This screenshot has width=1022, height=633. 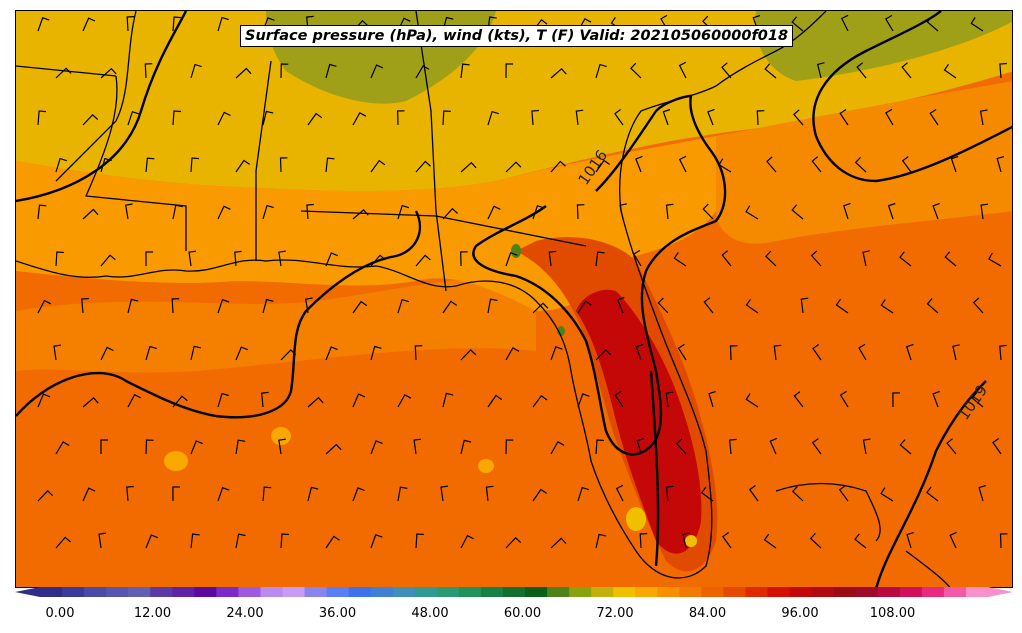 I want to click on isobar-1016-east, so click(x=654, y=468).